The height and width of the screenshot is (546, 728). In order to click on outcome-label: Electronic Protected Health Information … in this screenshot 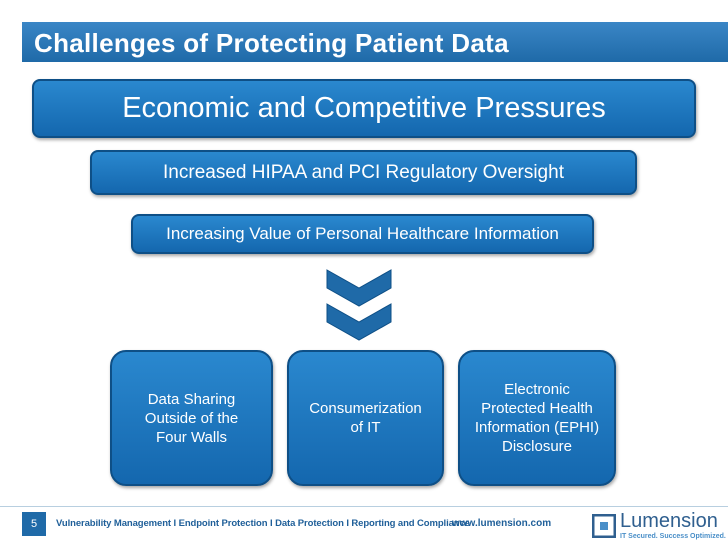, I will do `click(537, 418)`.